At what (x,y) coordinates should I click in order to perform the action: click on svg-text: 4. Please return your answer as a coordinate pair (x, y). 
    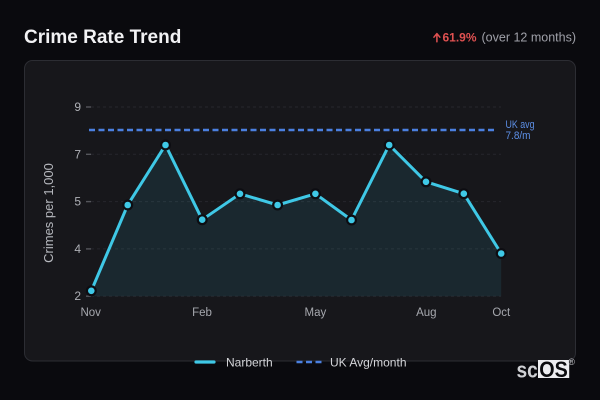
    Looking at the image, I should click on (77, 249).